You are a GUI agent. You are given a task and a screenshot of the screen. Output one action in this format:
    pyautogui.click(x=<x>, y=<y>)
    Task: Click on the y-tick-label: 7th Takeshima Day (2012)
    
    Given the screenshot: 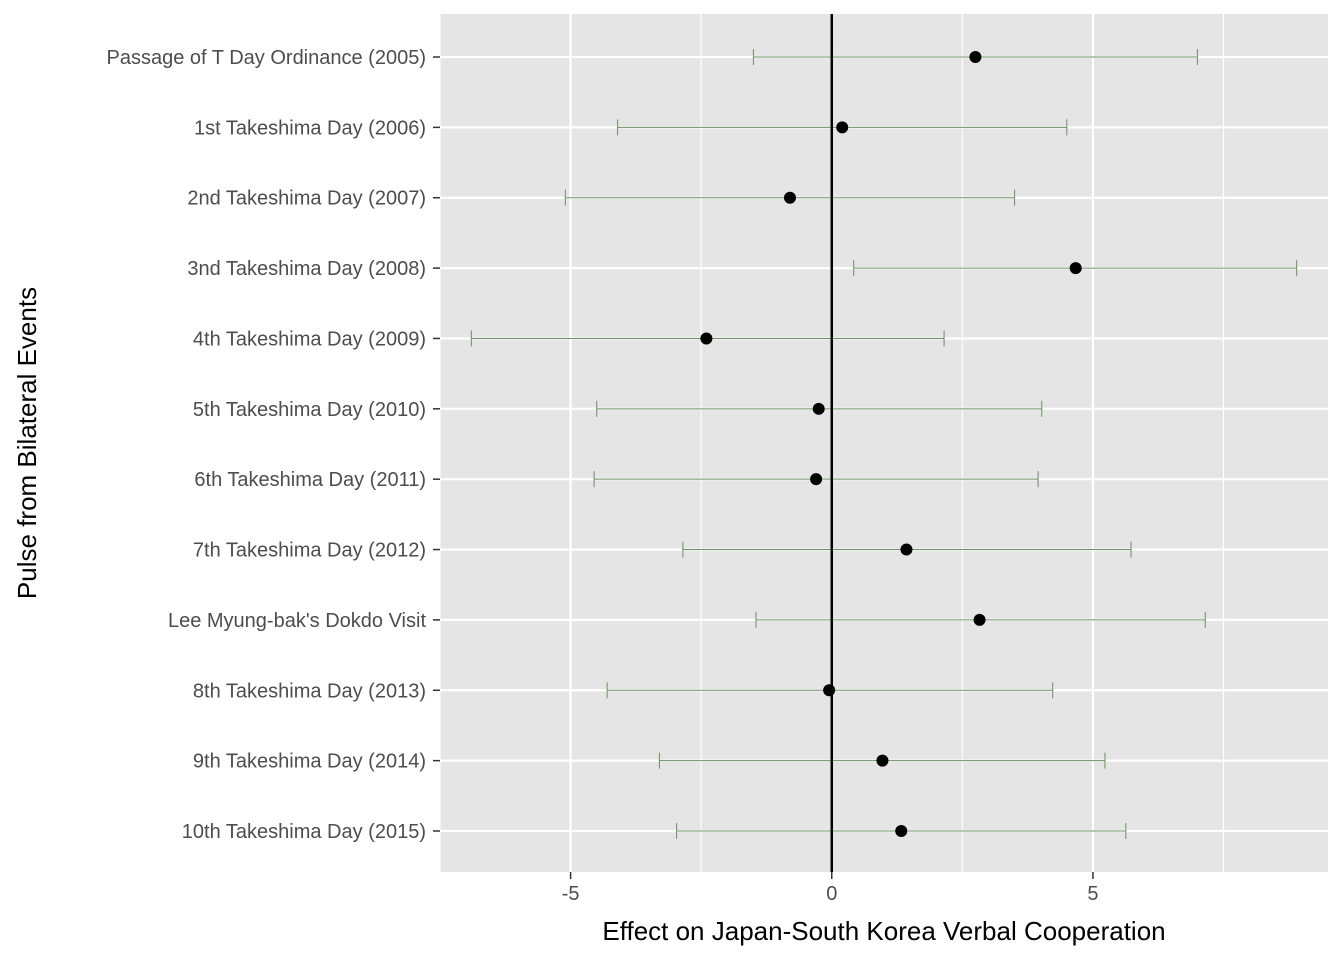 What is the action you would take?
    pyautogui.click(x=309, y=551)
    